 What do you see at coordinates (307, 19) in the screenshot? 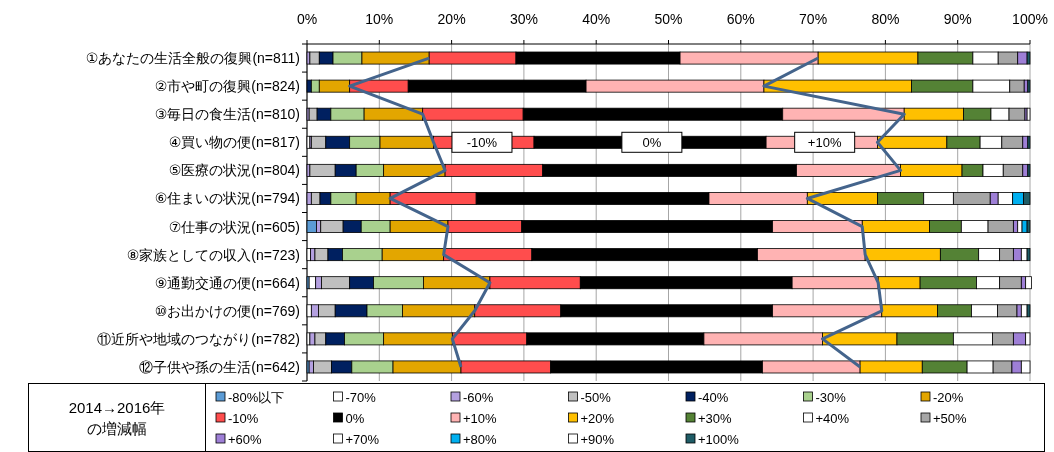
I see `x-tick-label: 0%` at bounding box center [307, 19].